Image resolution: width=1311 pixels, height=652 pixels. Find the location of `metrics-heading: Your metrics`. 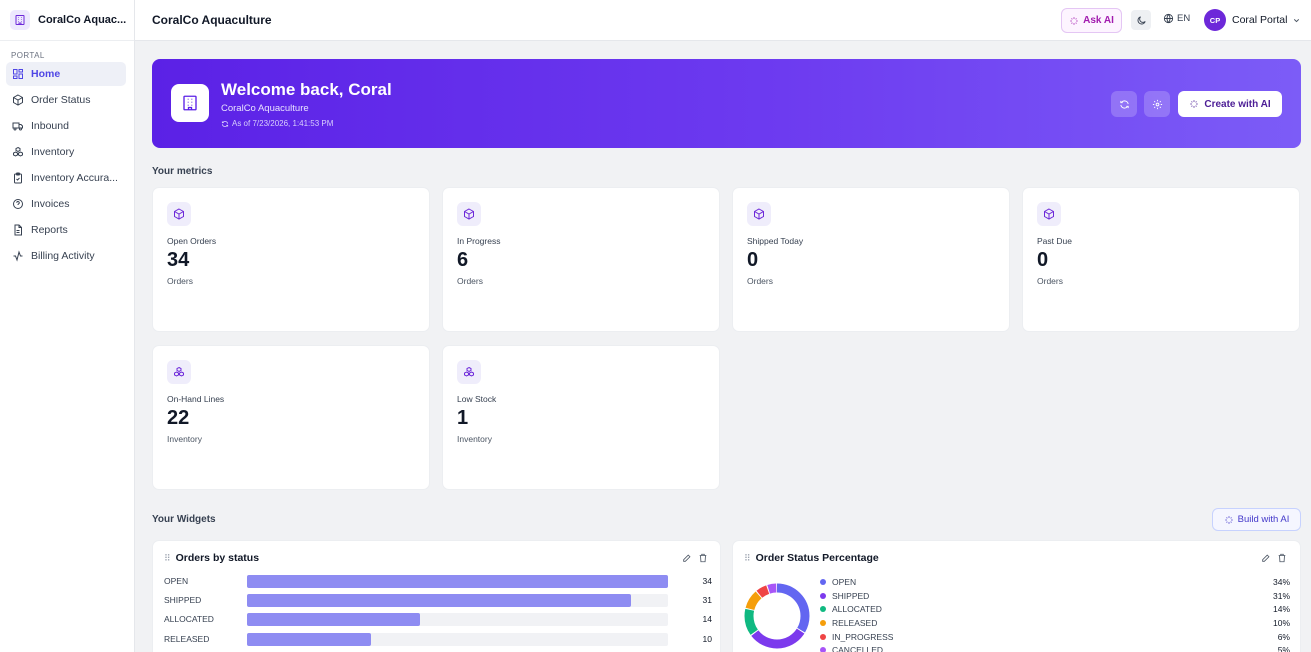

metrics-heading: Your metrics is located at coordinates (182, 171).